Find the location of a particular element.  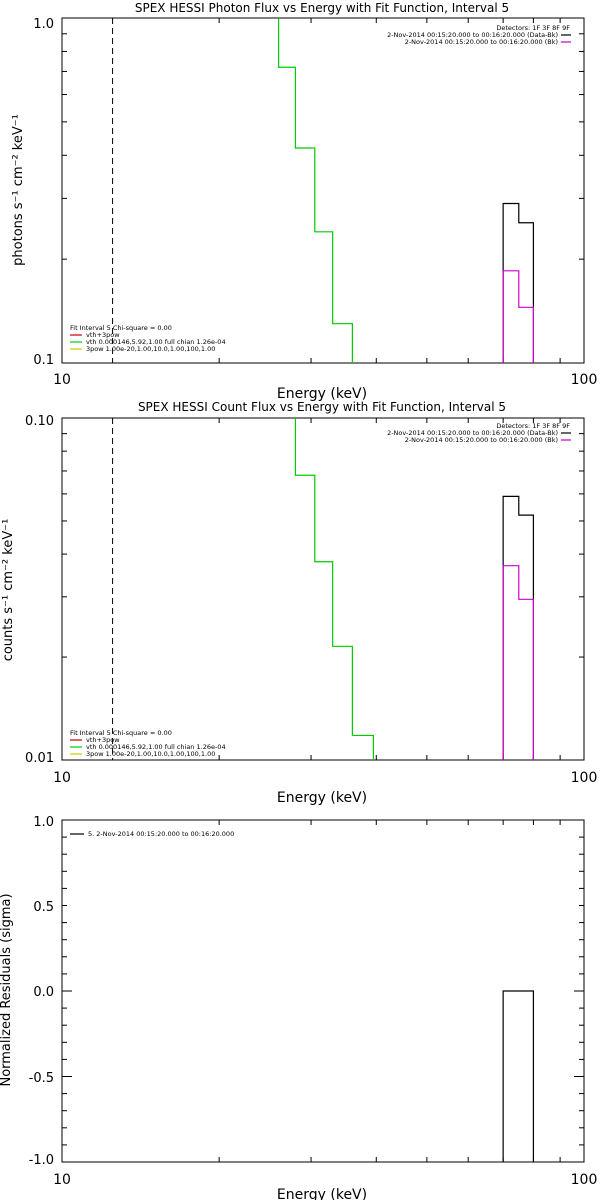

panel1-ytick-top: 1.0 is located at coordinates (43, 24).